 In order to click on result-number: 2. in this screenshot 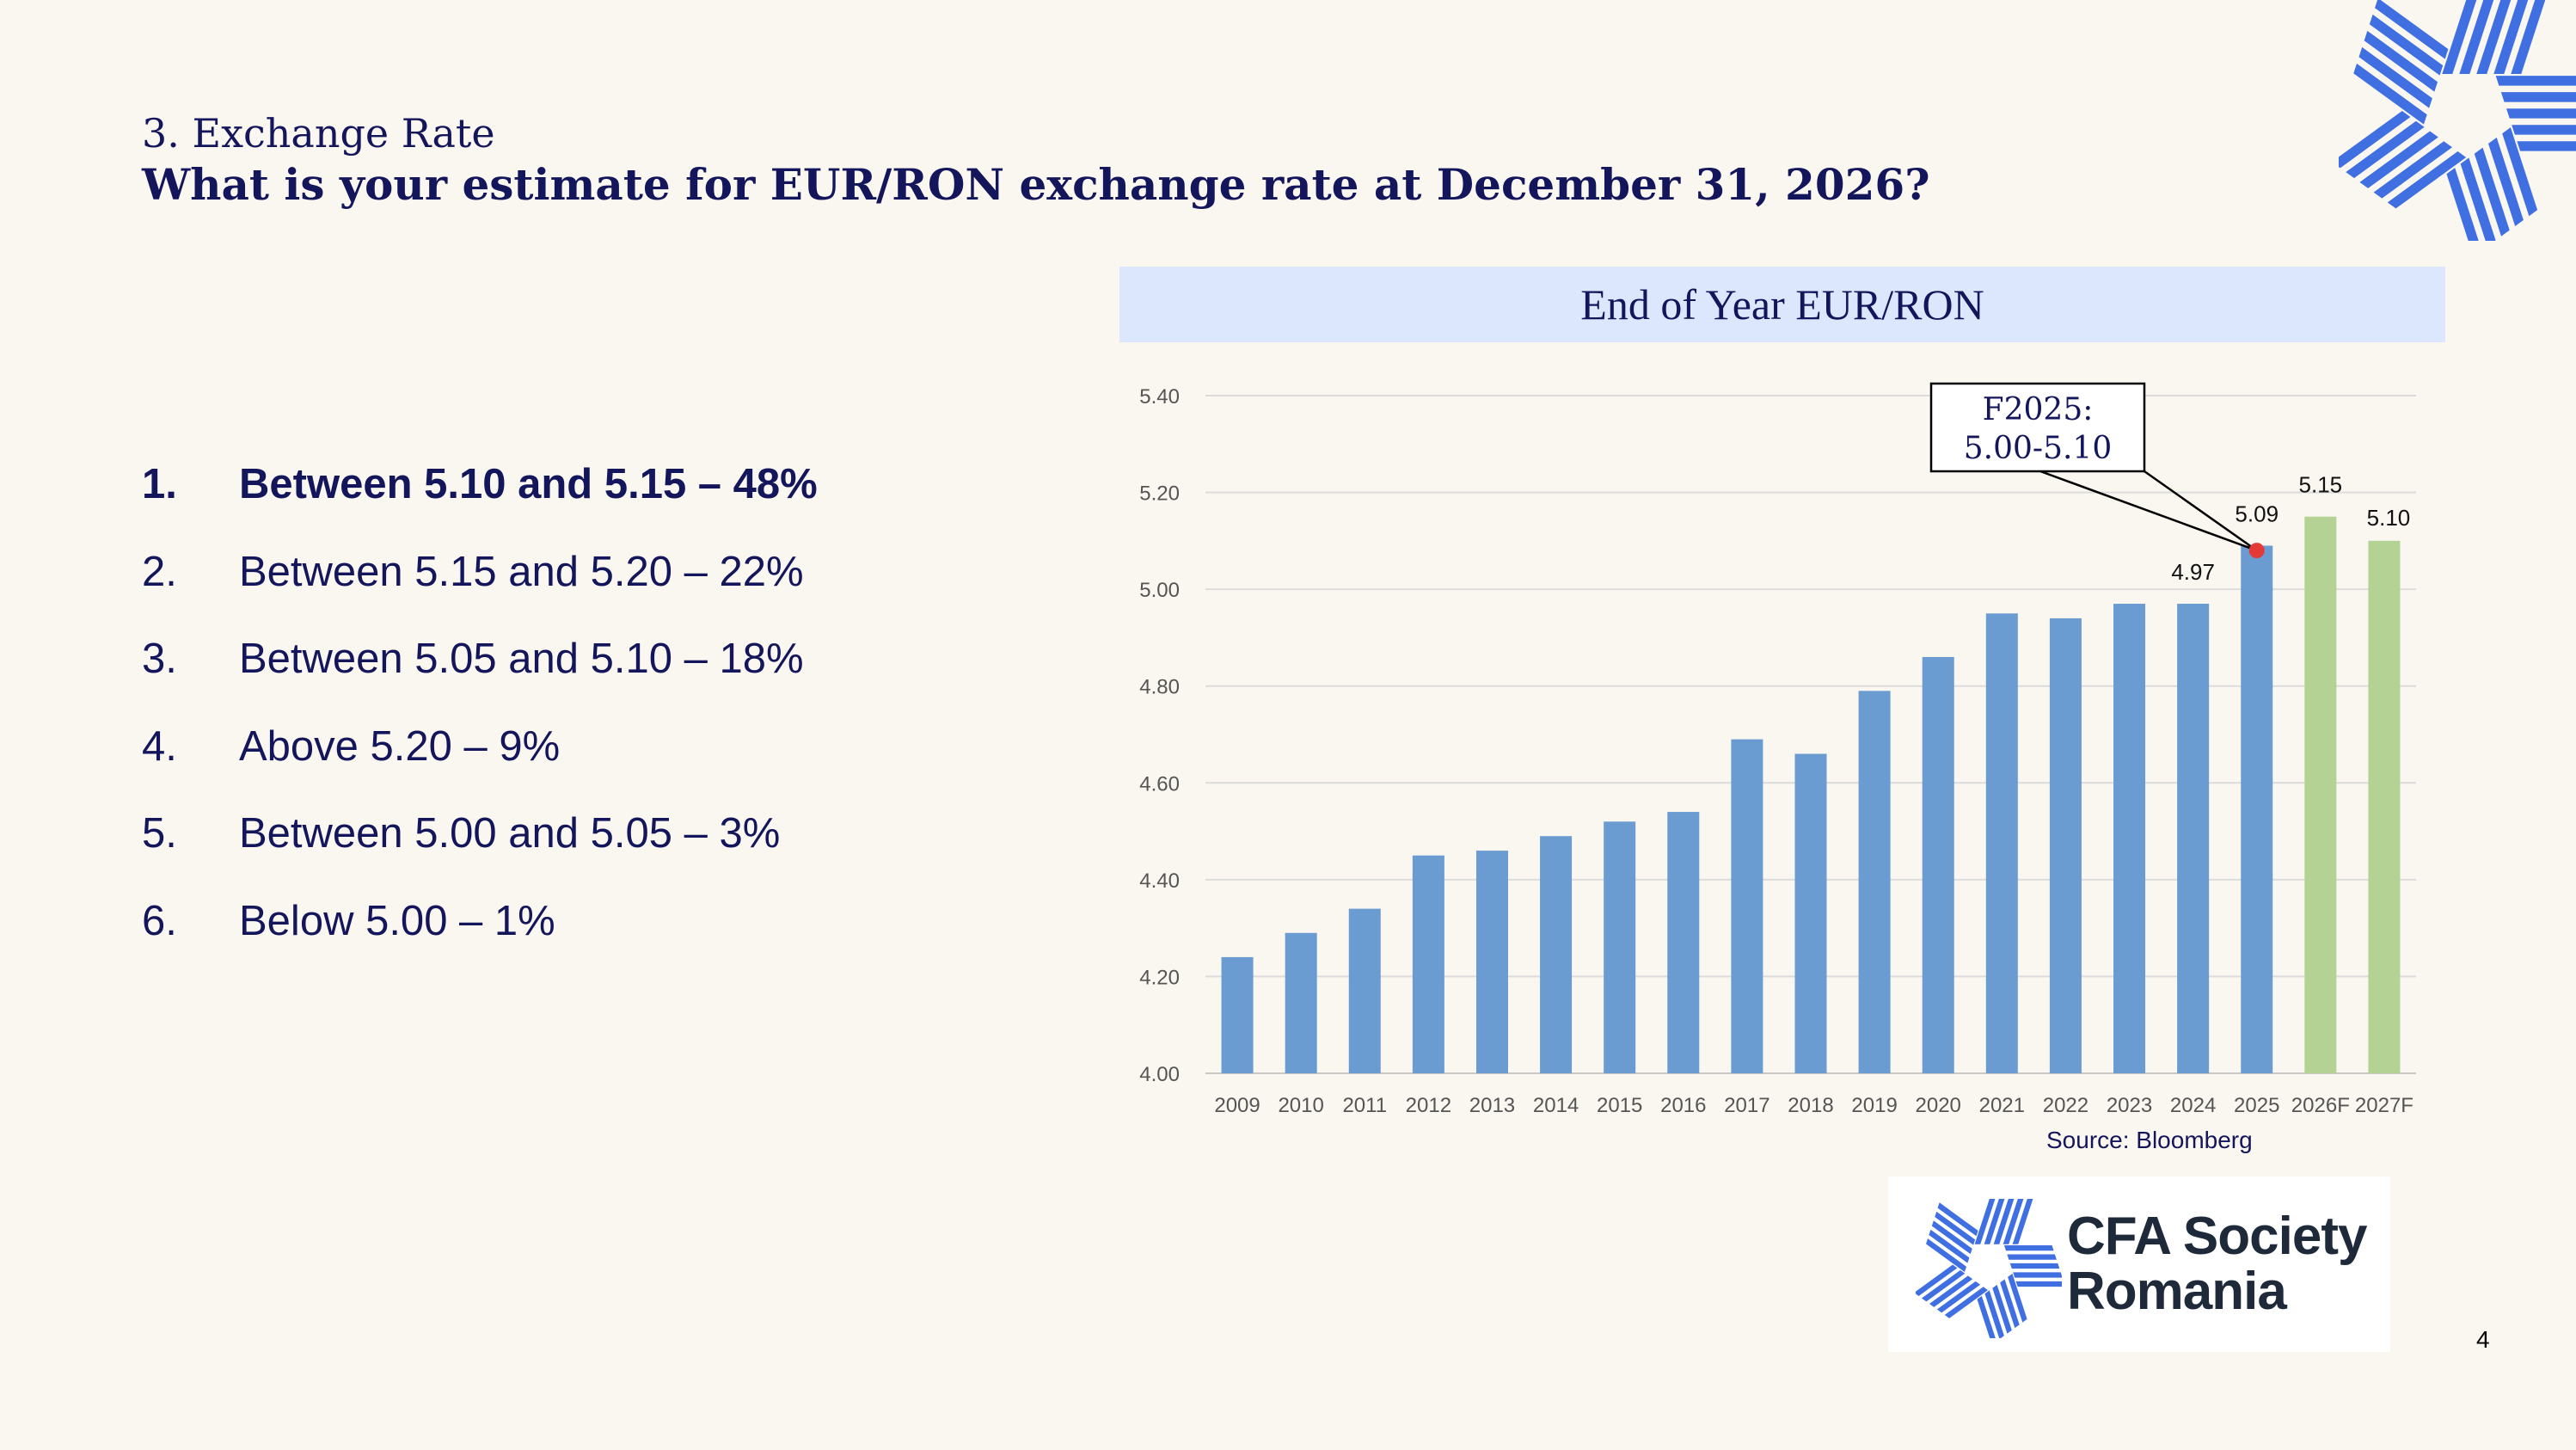, I will do `click(160, 571)`.